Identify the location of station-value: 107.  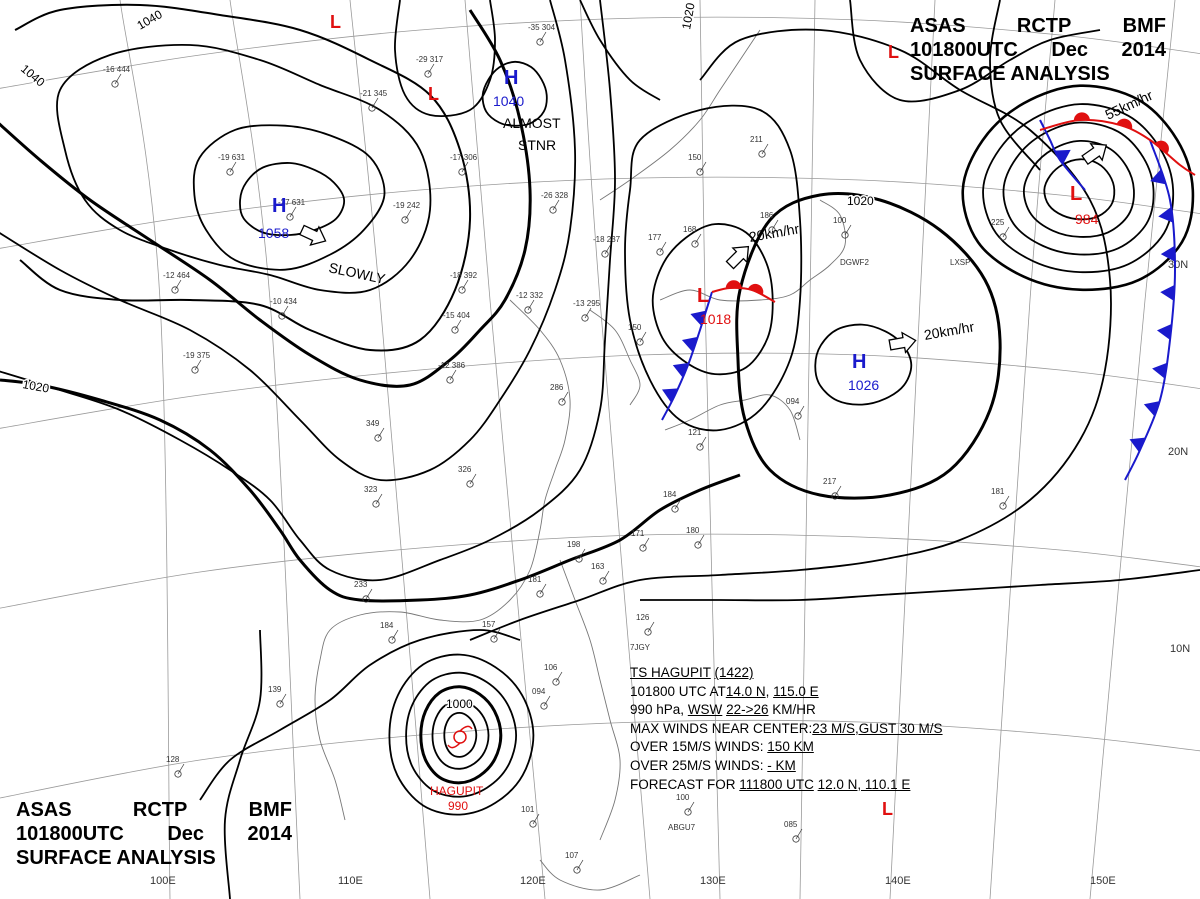
(572, 855).